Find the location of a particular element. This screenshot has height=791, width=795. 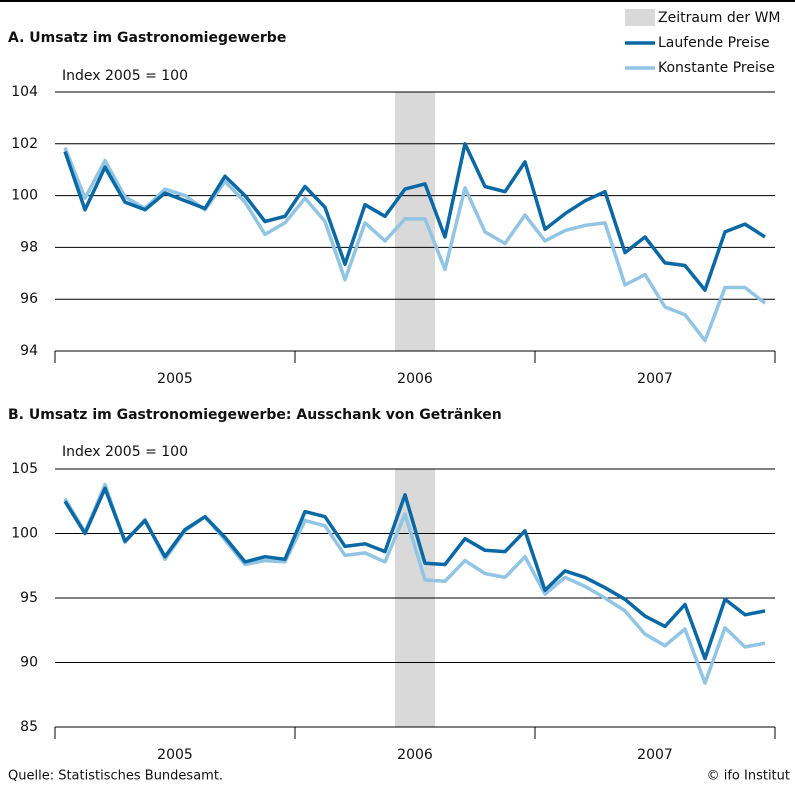

panel-title: A. Umsatz im Gastronomiegewerbe is located at coordinates (147, 38).